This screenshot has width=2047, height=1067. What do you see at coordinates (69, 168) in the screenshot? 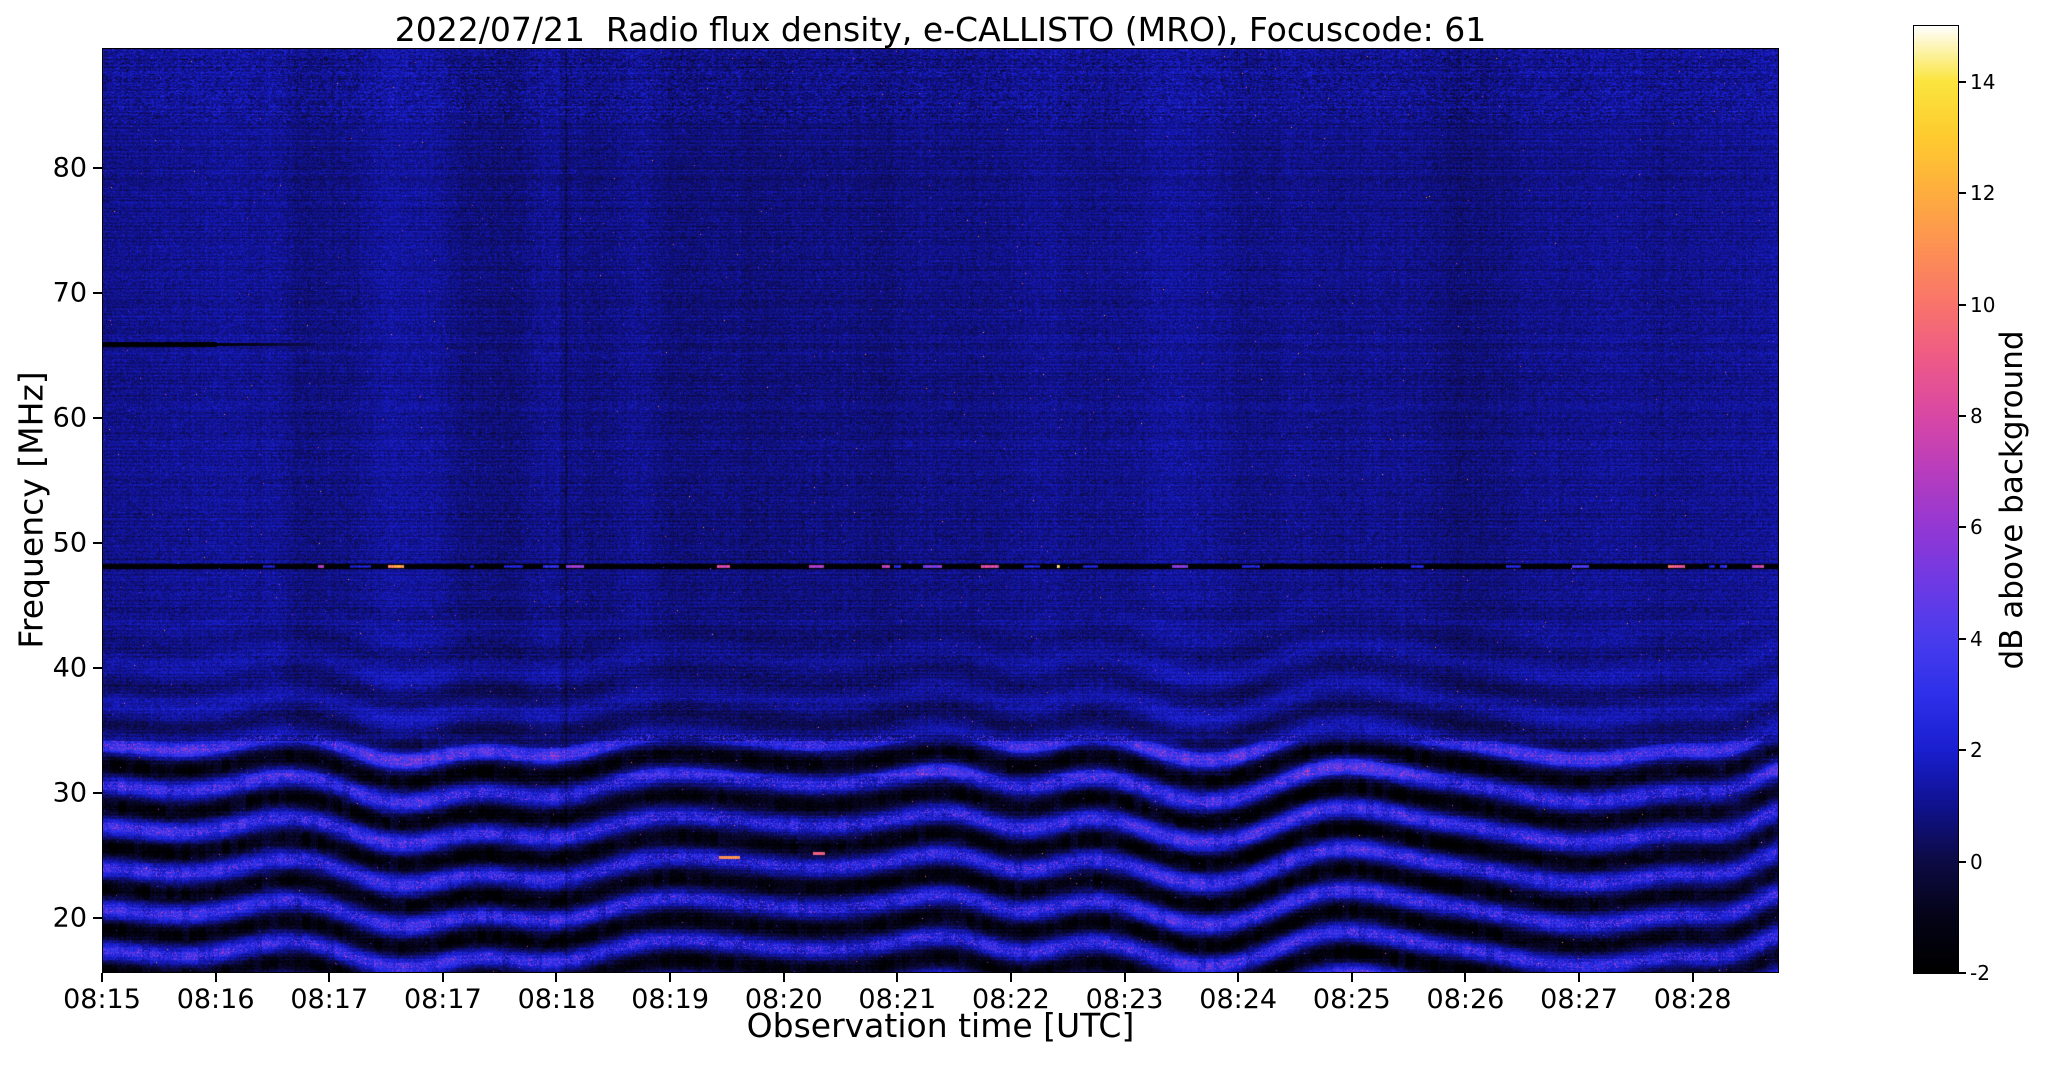
I see `y-tick-label: 80` at bounding box center [69, 168].